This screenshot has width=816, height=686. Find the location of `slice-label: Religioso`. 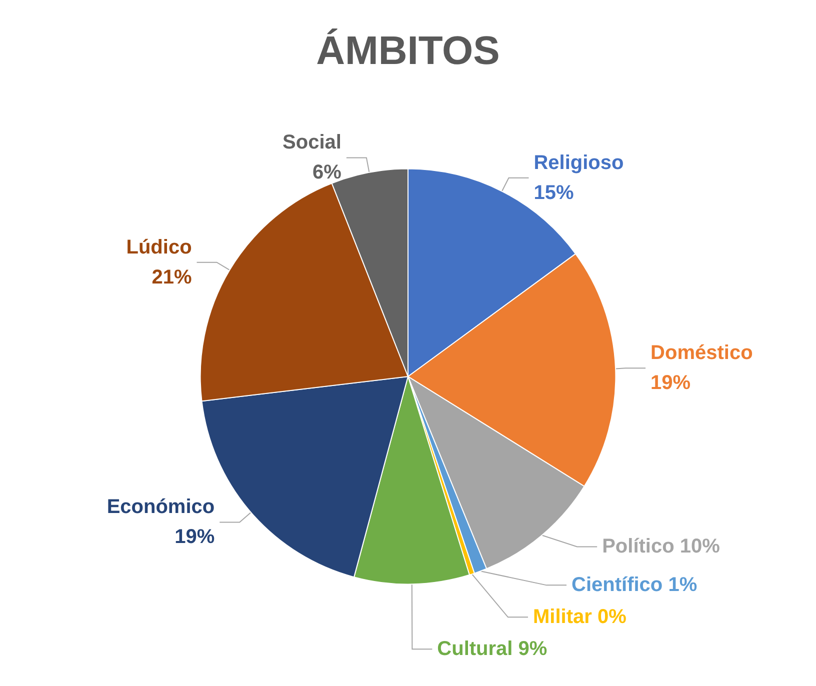

slice-label: Religioso is located at coordinates (579, 163).